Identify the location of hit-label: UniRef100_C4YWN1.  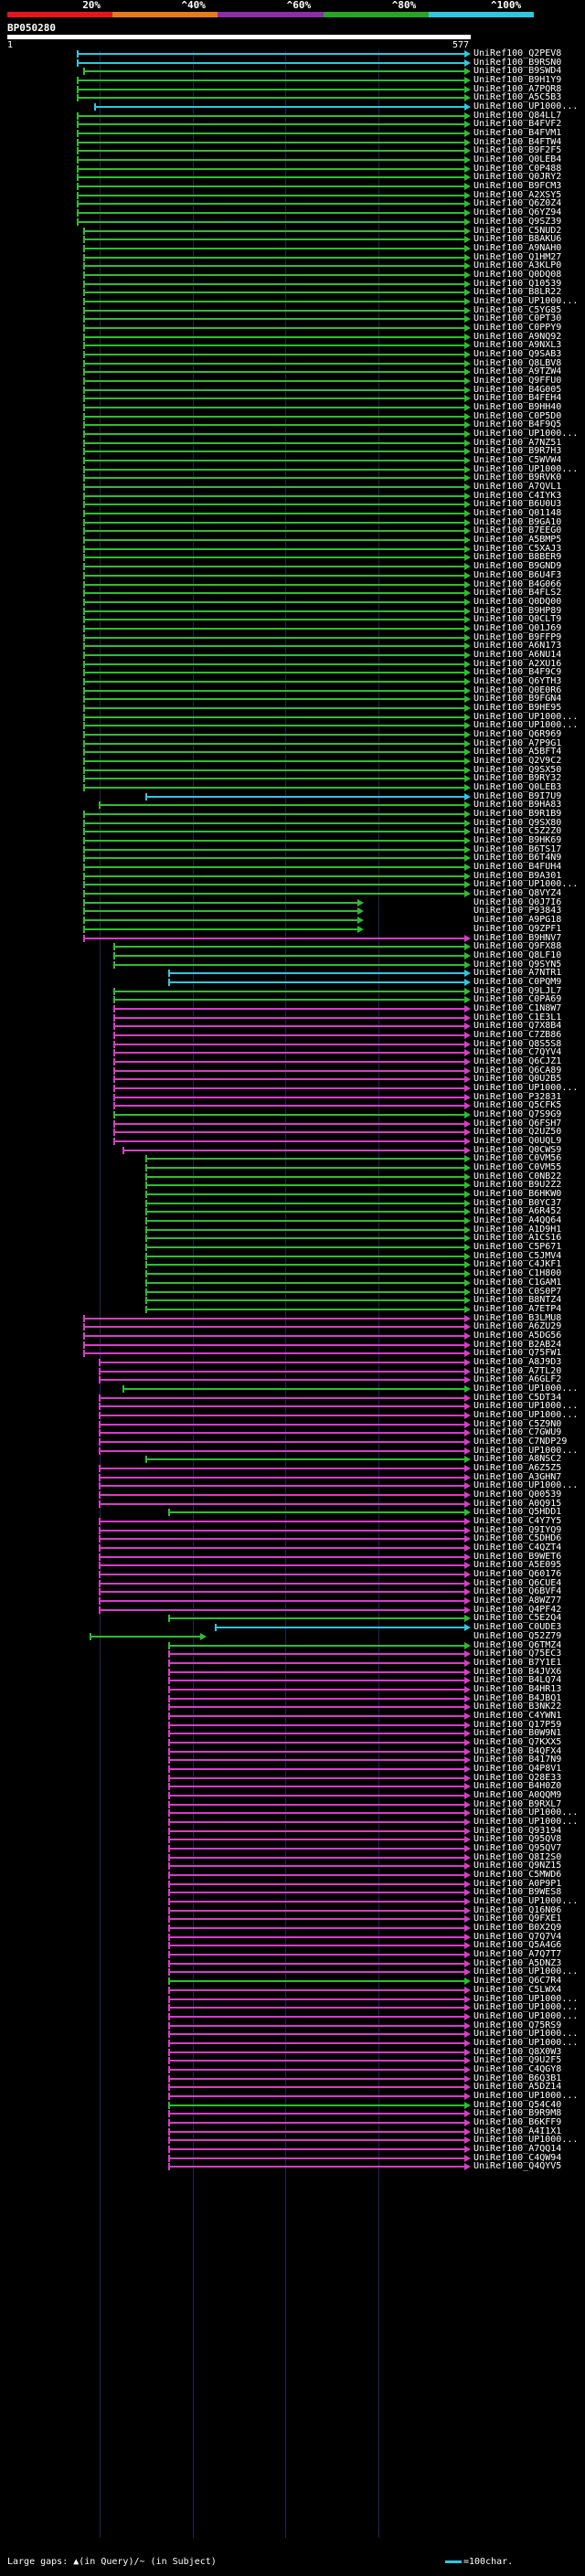
(517, 1716).